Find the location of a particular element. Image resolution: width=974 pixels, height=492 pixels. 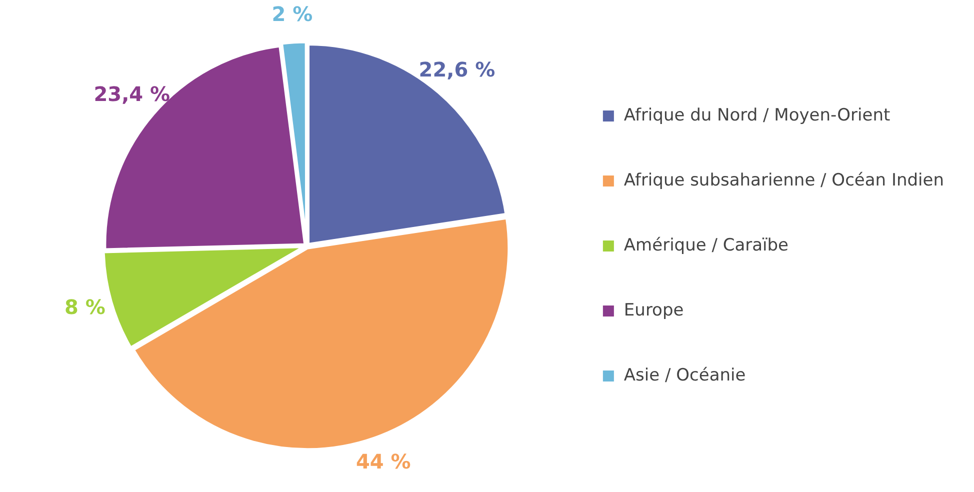

data-label: 44 % is located at coordinates (383, 462).